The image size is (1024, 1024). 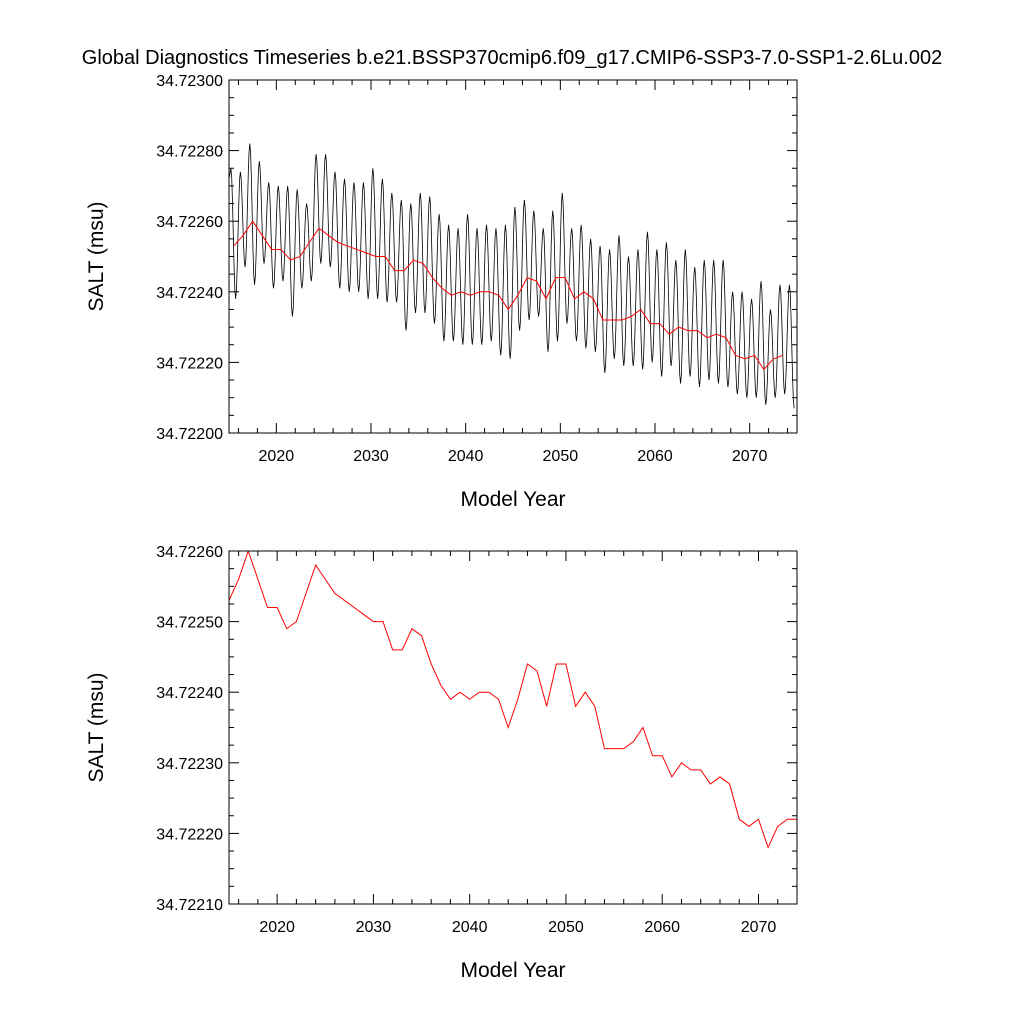 I want to click on monthly-series-line, so click(x=512, y=276).